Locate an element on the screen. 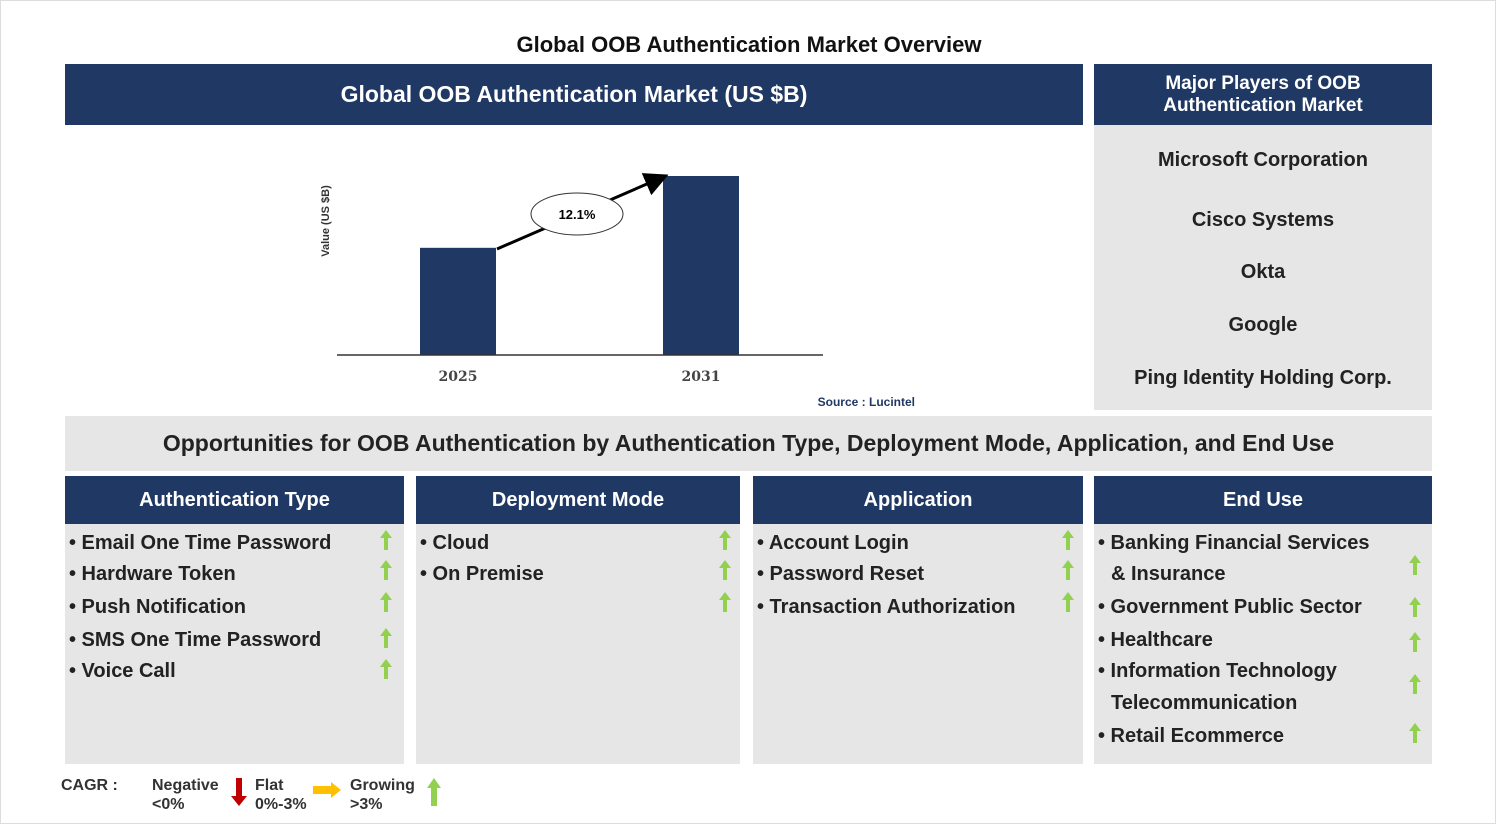 The image size is (1496, 824). list-item: • Retail Ecommerce is located at coordinates (1191, 736).